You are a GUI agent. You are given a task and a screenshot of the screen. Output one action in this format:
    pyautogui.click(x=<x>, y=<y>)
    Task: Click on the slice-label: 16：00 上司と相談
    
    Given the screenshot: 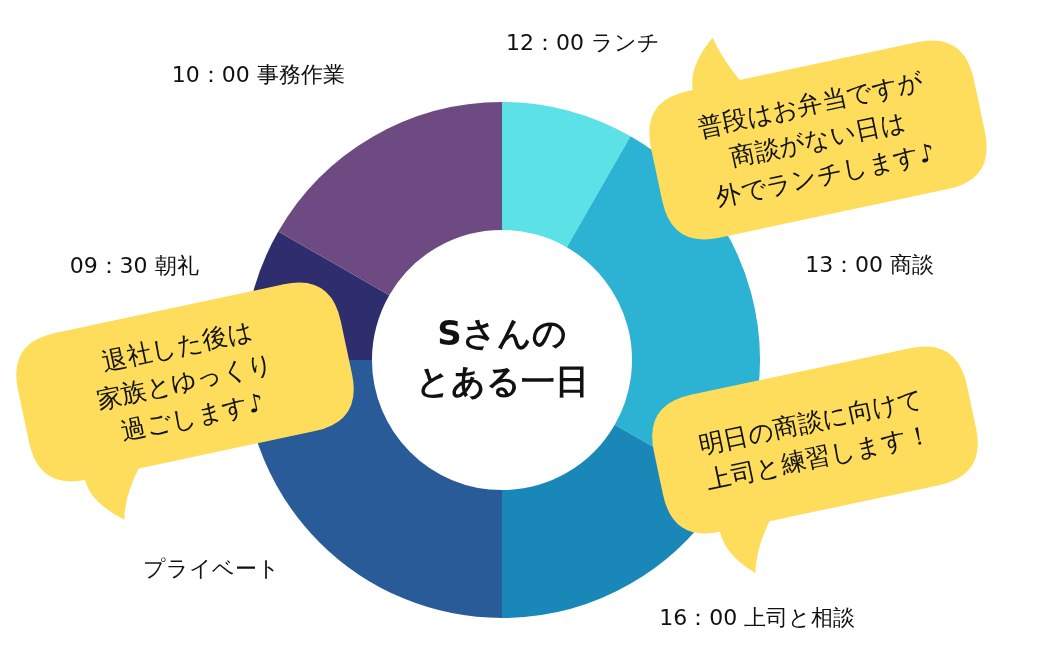 What is the action you would take?
    pyautogui.click(x=757, y=618)
    